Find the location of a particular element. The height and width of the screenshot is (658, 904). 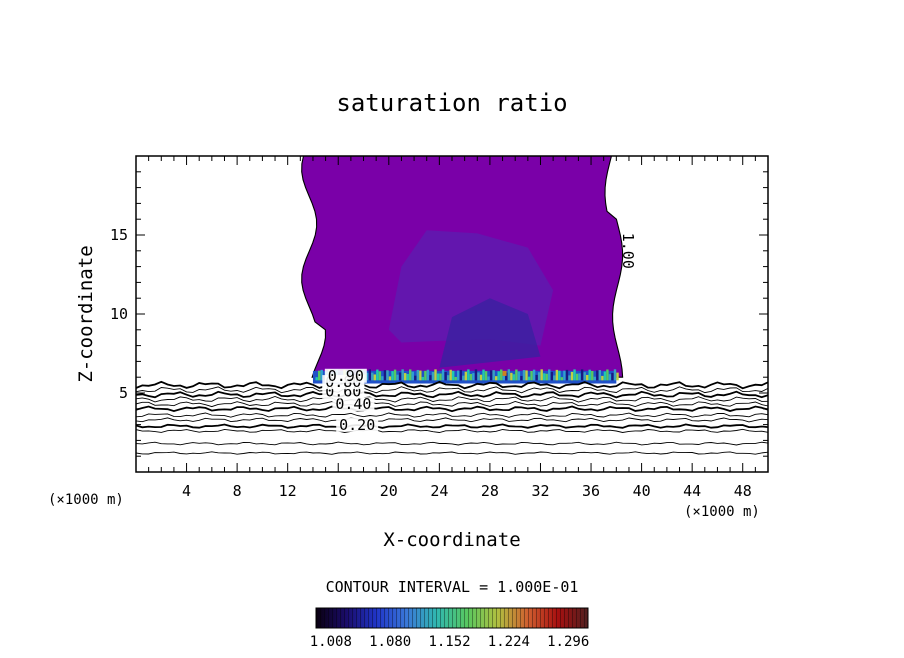

x-tick-label: 8 is located at coordinates (237, 491).